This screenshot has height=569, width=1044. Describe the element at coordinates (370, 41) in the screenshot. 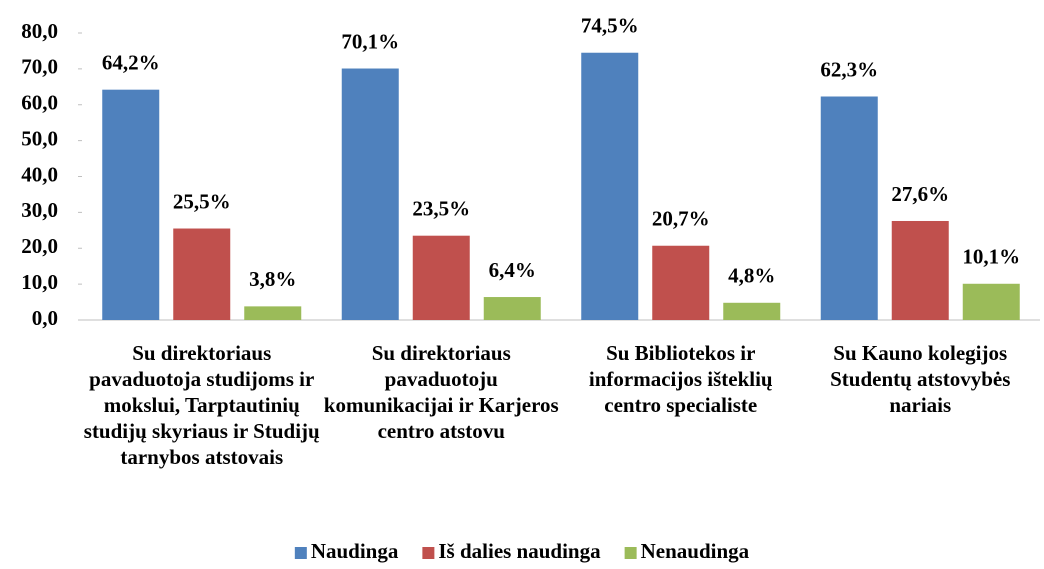

I see `data-label: 70,1%` at that location.